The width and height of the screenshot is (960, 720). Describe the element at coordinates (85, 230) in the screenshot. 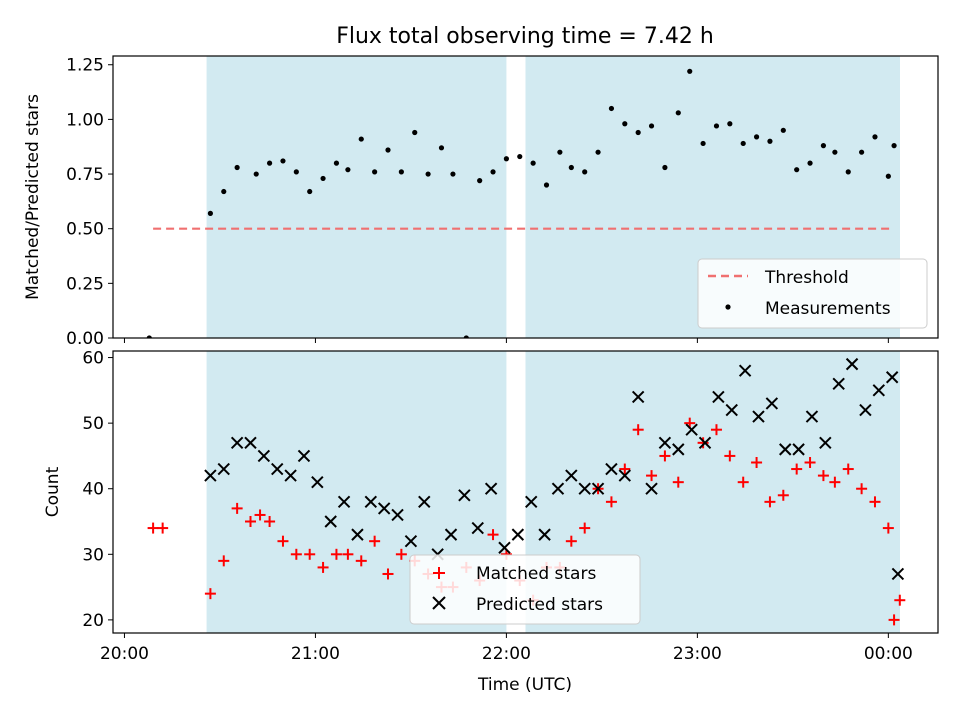

I see `ratio-y-tick-label: 0.50` at that location.